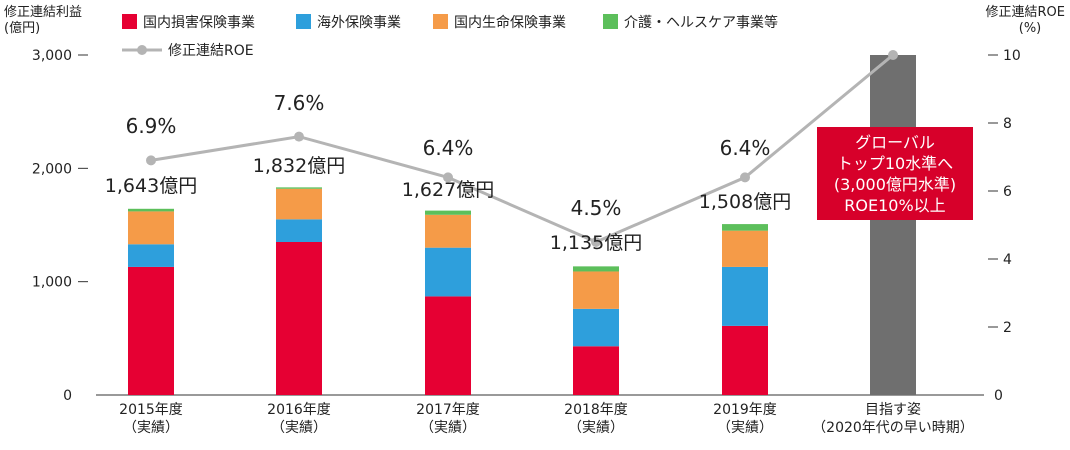 The height and width of the screenshot is (450, 1070). I want to click on right-tick-label: 4, so click(1007, 260).